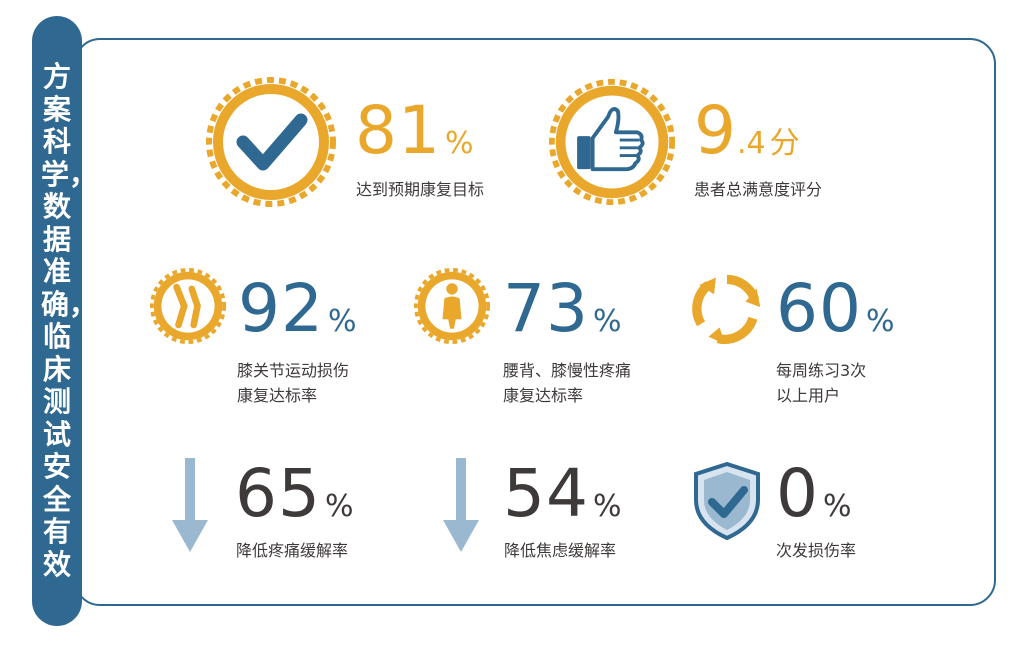 Image resolution: width=1024 pixels, height=647 pixels. What do you see at coordinates (567, 370) in the screenshot?
I see `back-label-line1: 腰背、膝慢性疼痛` at bounding box center [567, 370].